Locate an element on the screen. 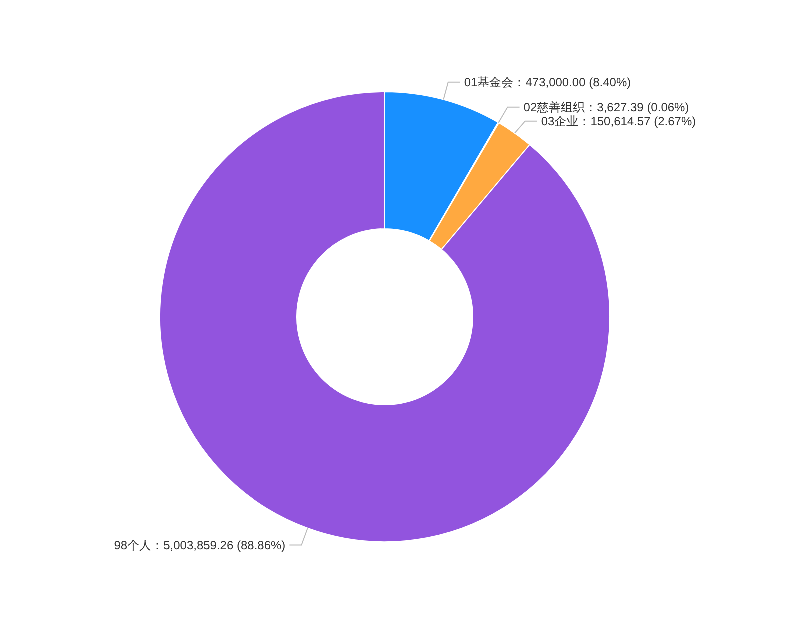 The image size is (800, 622). slice-label: 98个人：5,003,859.26 (88.86%) is located at coordinates (200, 545).